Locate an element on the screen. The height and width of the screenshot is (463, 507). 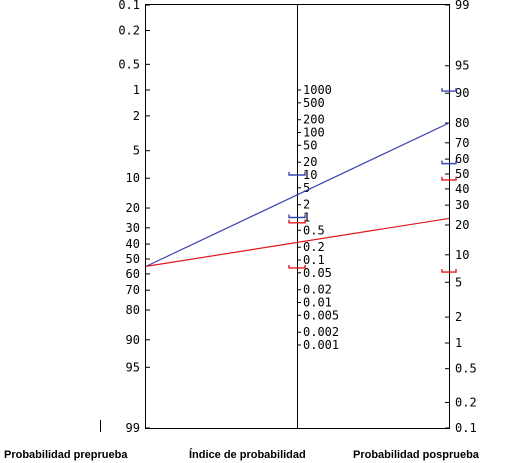
posttest-tick-label-1: 1 is located at coordinates (458, 343).